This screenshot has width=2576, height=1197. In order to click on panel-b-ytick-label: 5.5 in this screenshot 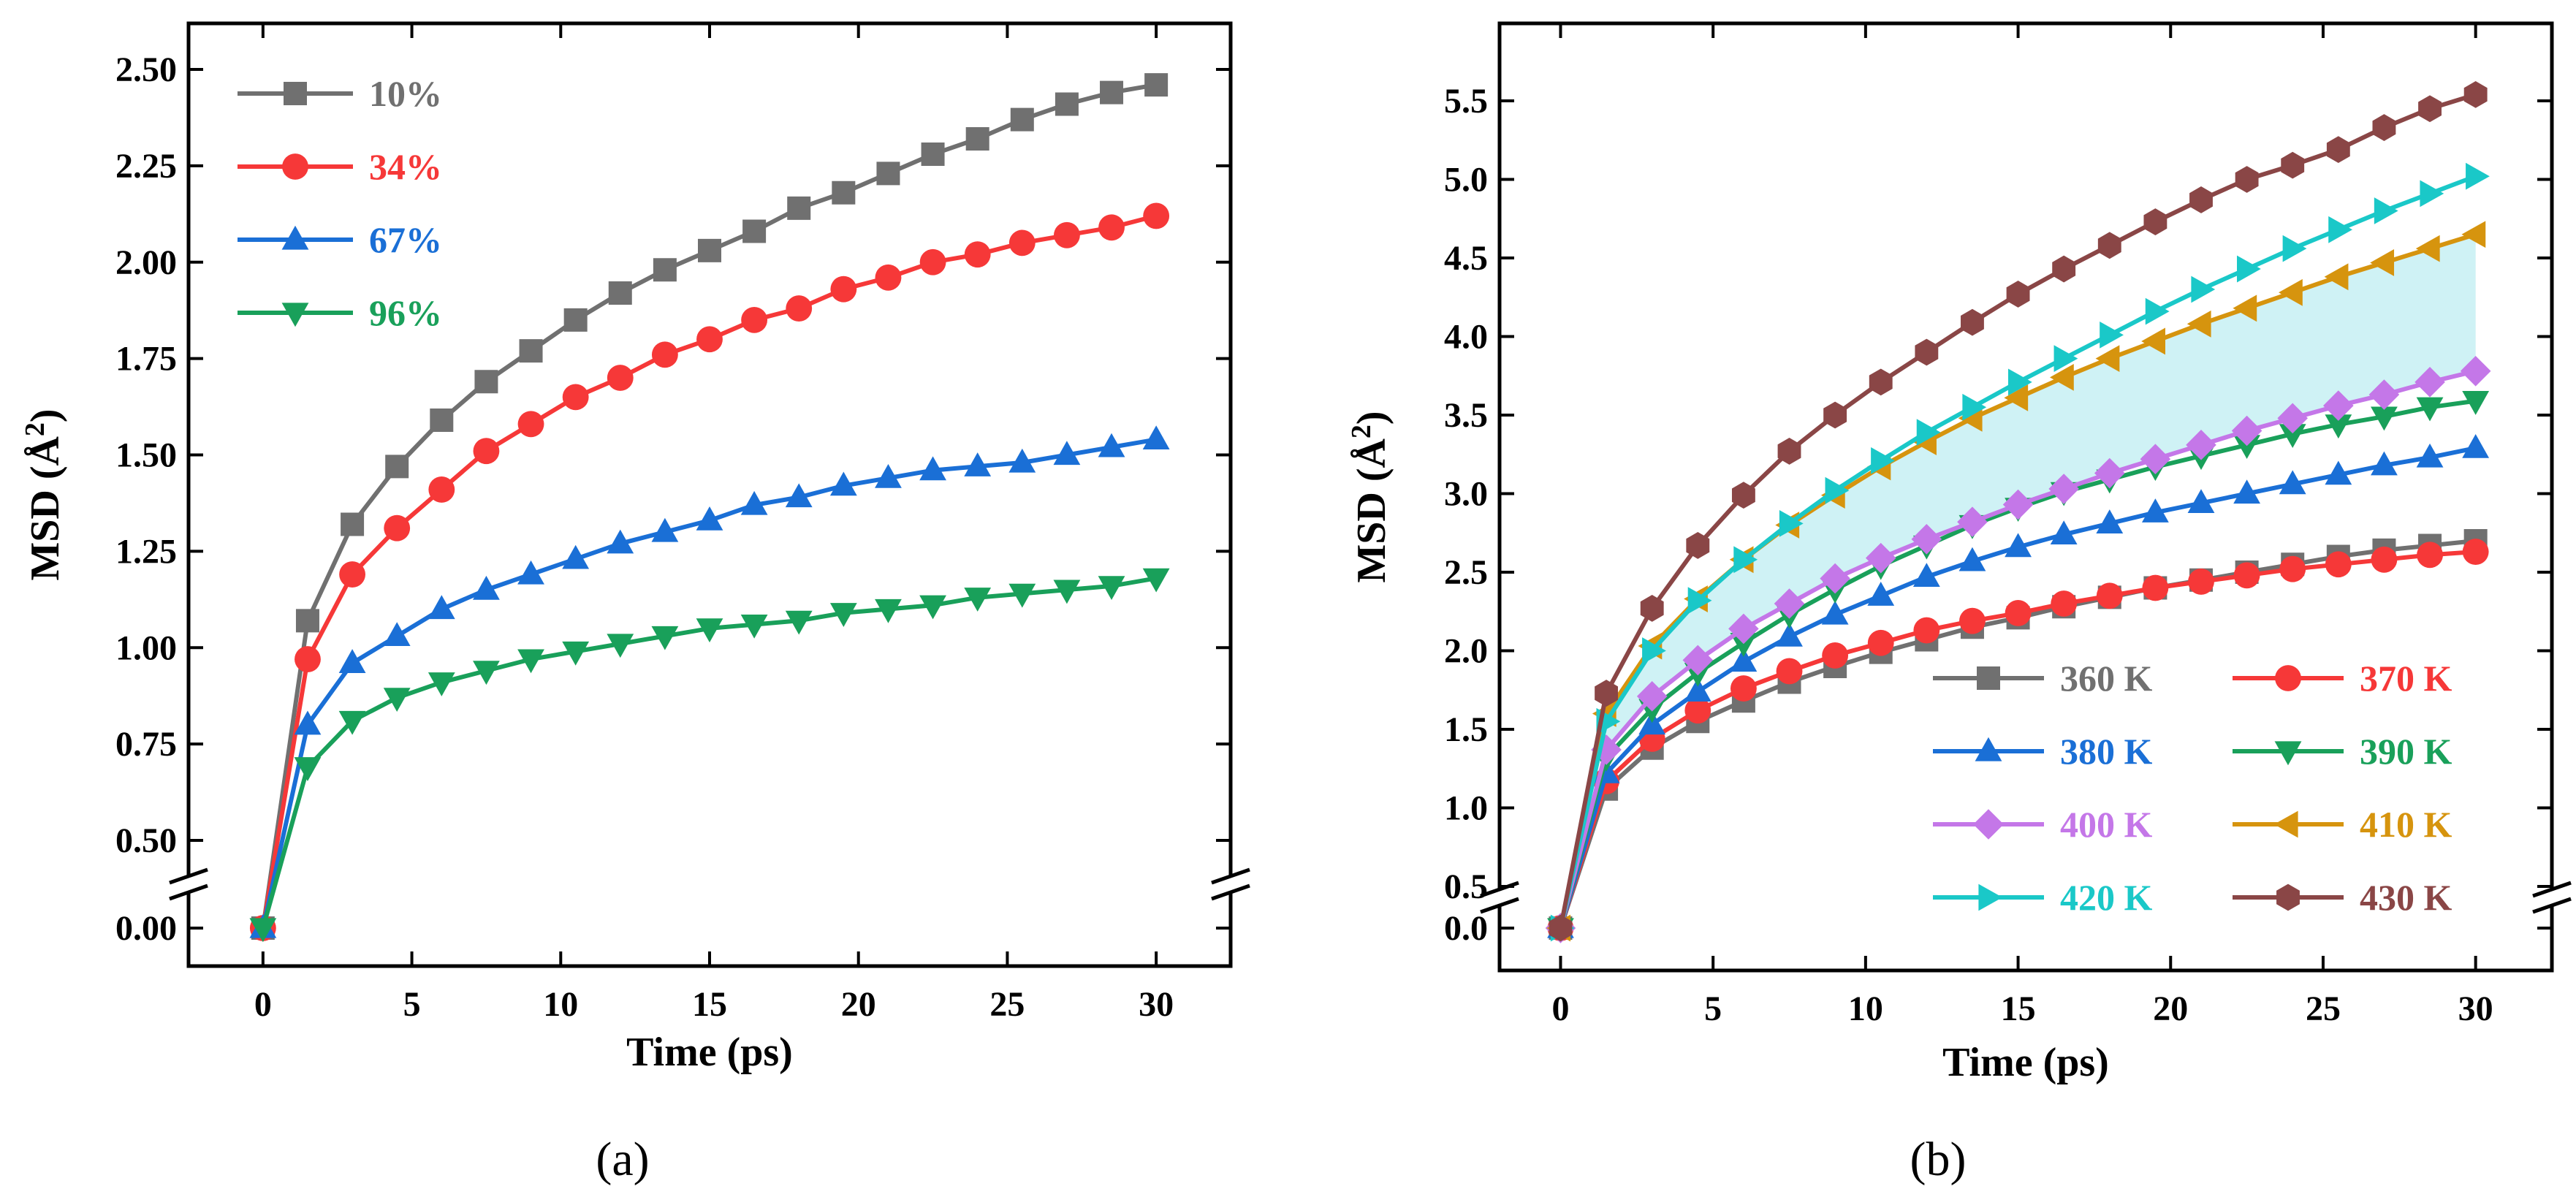, I will do `click(1466, 101)`.